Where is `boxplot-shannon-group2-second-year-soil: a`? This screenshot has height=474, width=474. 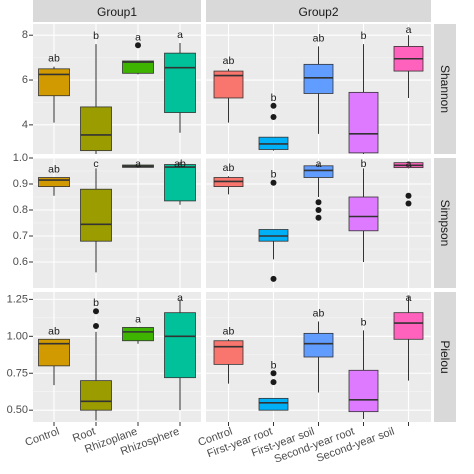
boxplot-shannon-group2-second-year-soil: a is located at coordinates (408, 61).